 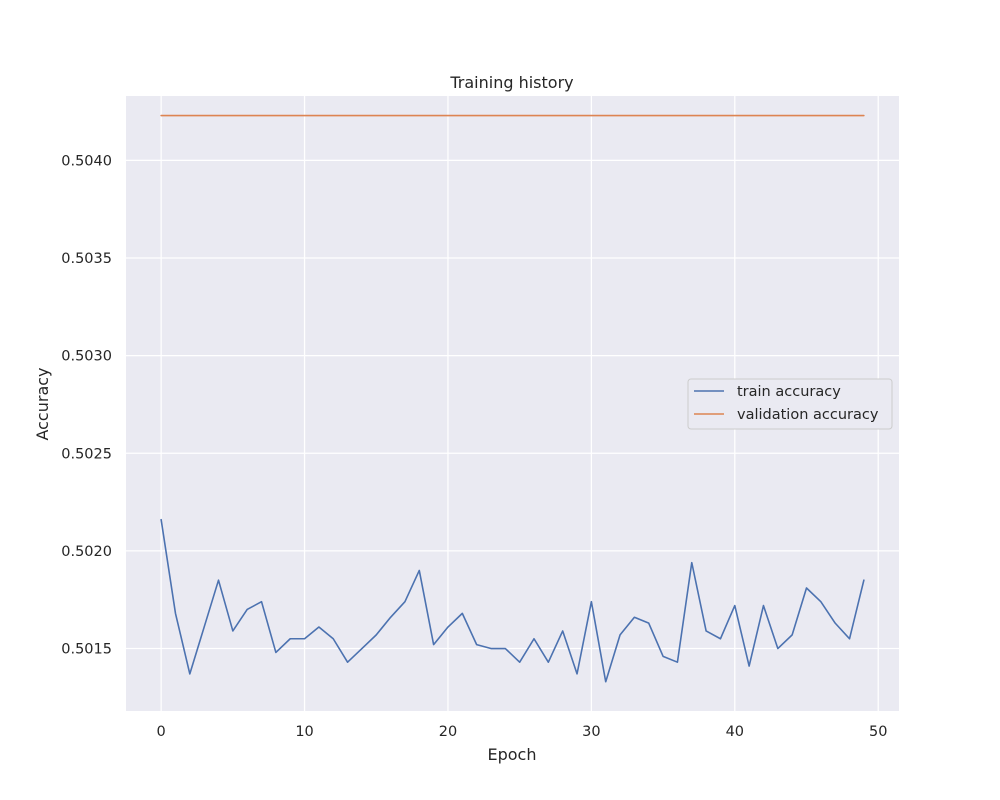 I want to click on y-tick-label: 0.5015, so click(x=86, y=650).